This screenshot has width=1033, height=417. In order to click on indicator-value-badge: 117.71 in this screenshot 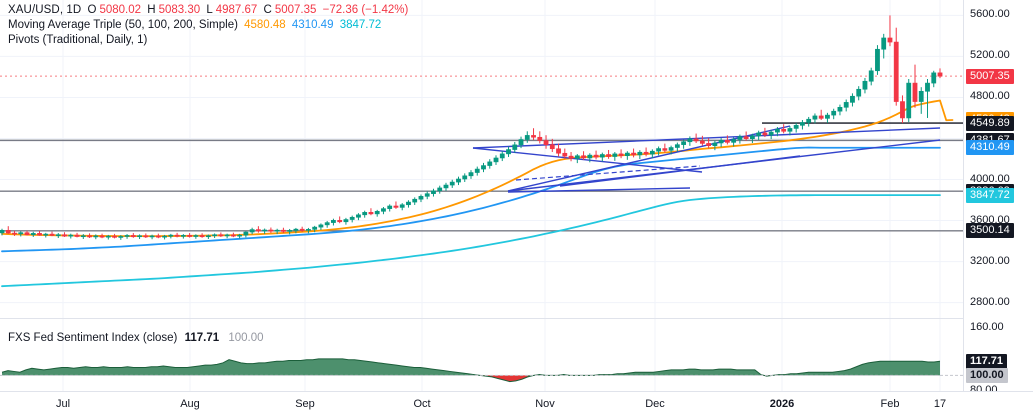, I will do `click(987, 361)`.